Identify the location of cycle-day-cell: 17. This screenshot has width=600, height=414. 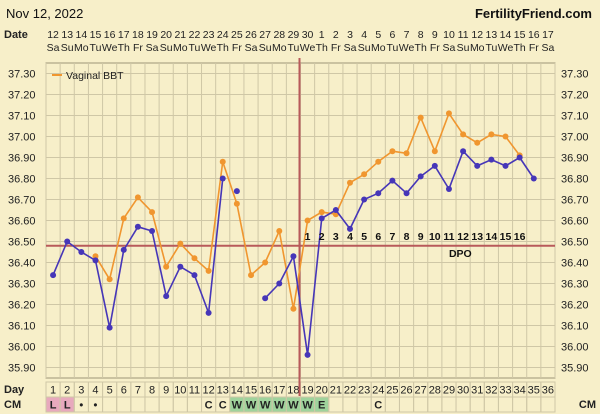
(279, 391).